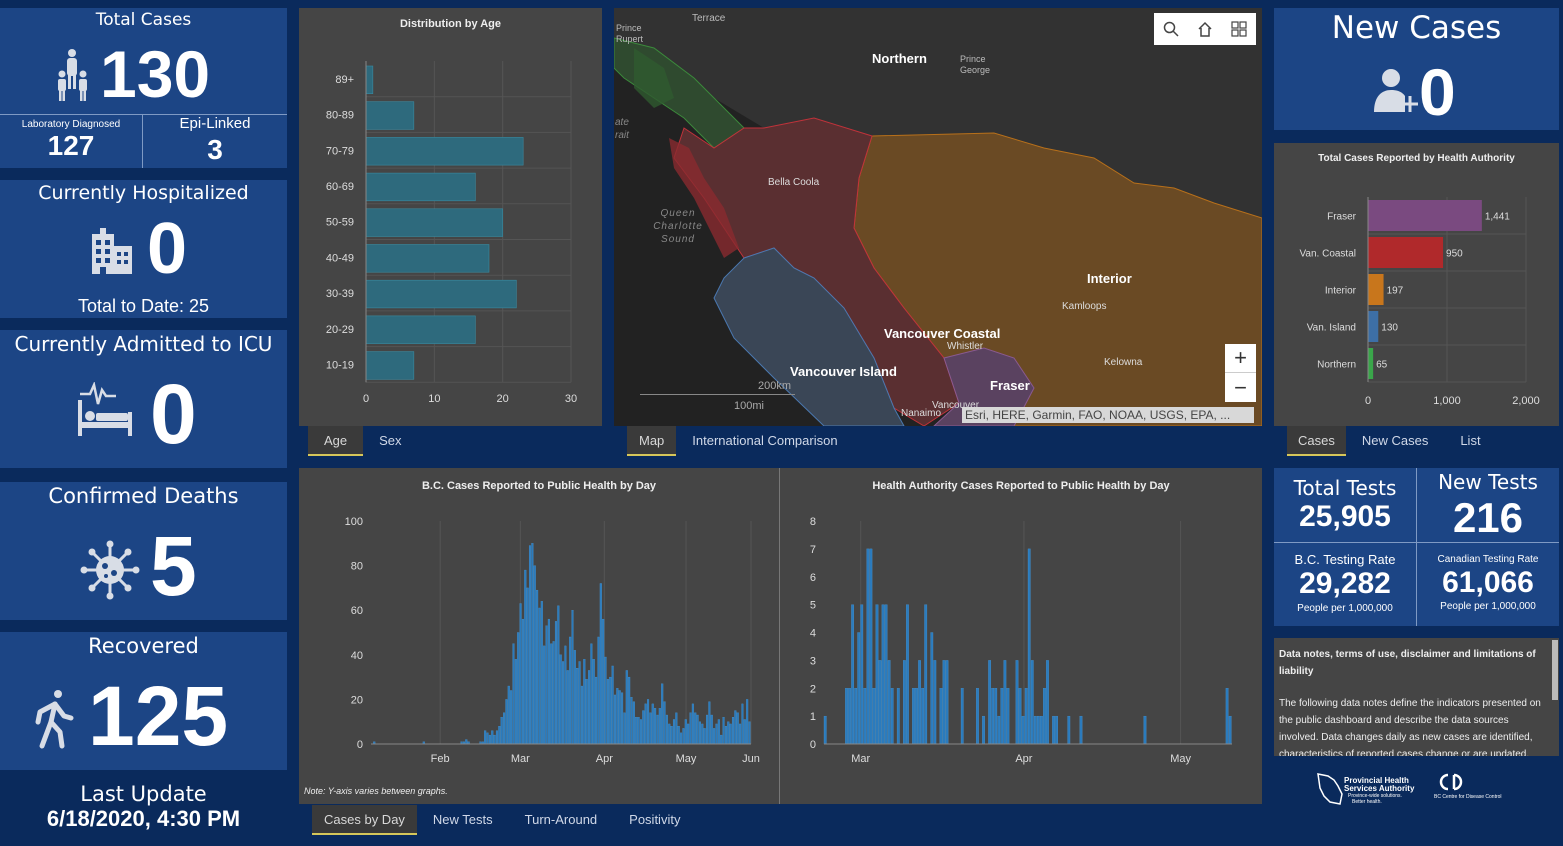 This screenshot has width=1563, height=846. What do you see at coordinates (1468, 797) in the screenshot?
I see `bccdc-name: BC Centre for Disease Control` at bounding box center [1468, 797].